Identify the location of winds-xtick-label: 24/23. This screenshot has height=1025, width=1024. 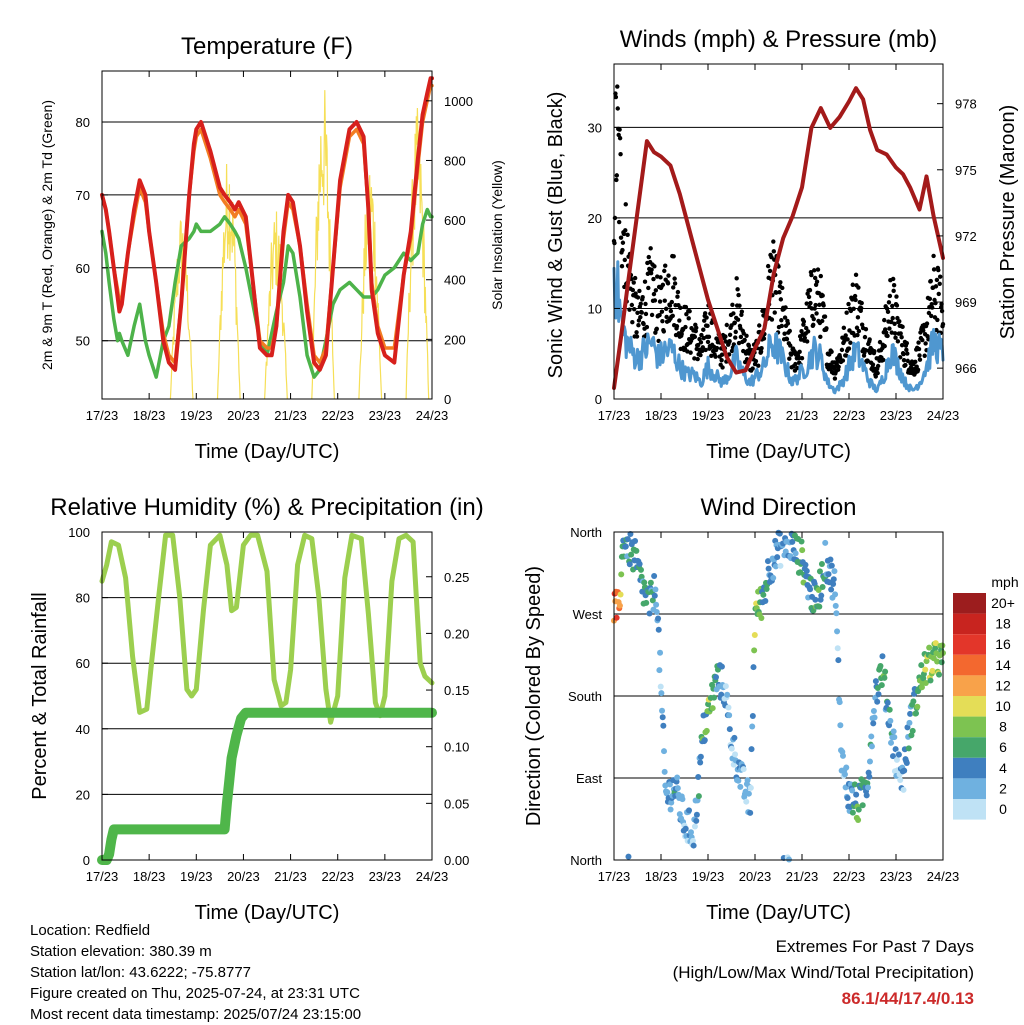
(943, 415).